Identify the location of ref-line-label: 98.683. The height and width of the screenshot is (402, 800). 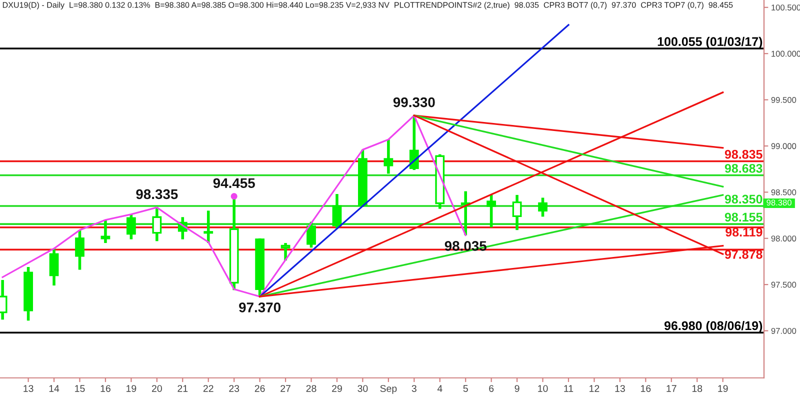
(743, 168).